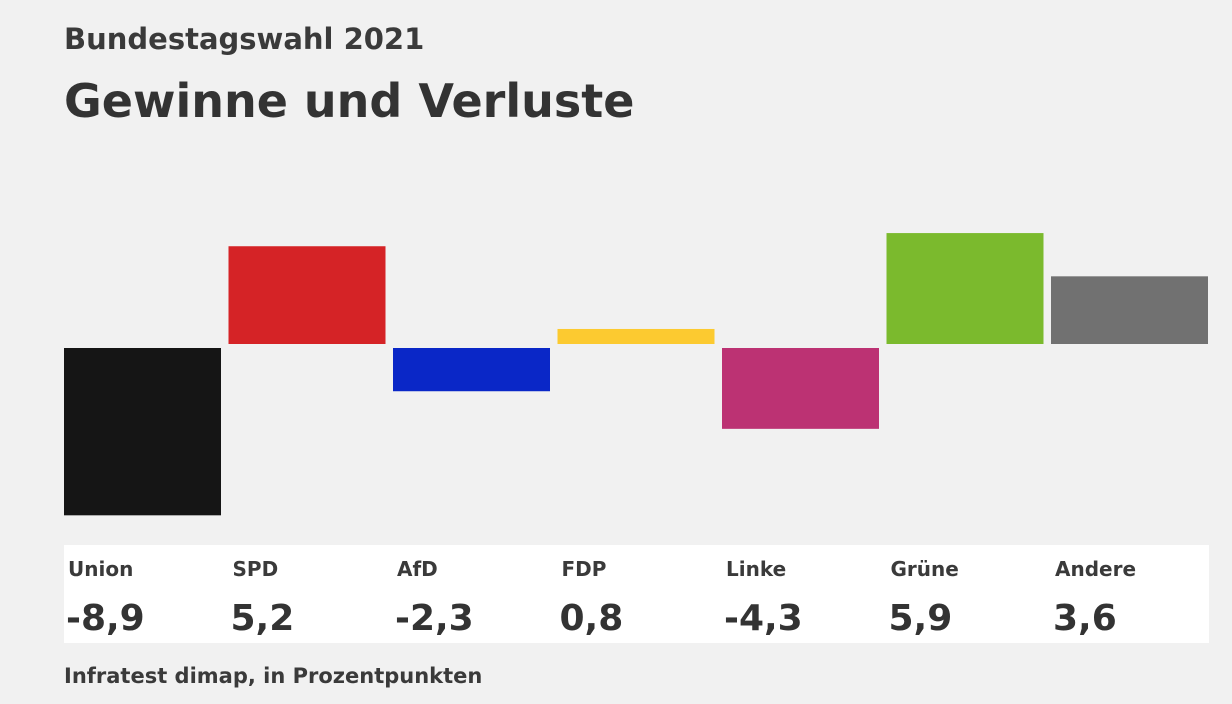 Image resolution: width=1232 pixels, height=704 pixels. What do you see at coordinates (921, 618) in the screenshot?
I see `value-label-gruene: 5,9` at bounding box center [921, 618].